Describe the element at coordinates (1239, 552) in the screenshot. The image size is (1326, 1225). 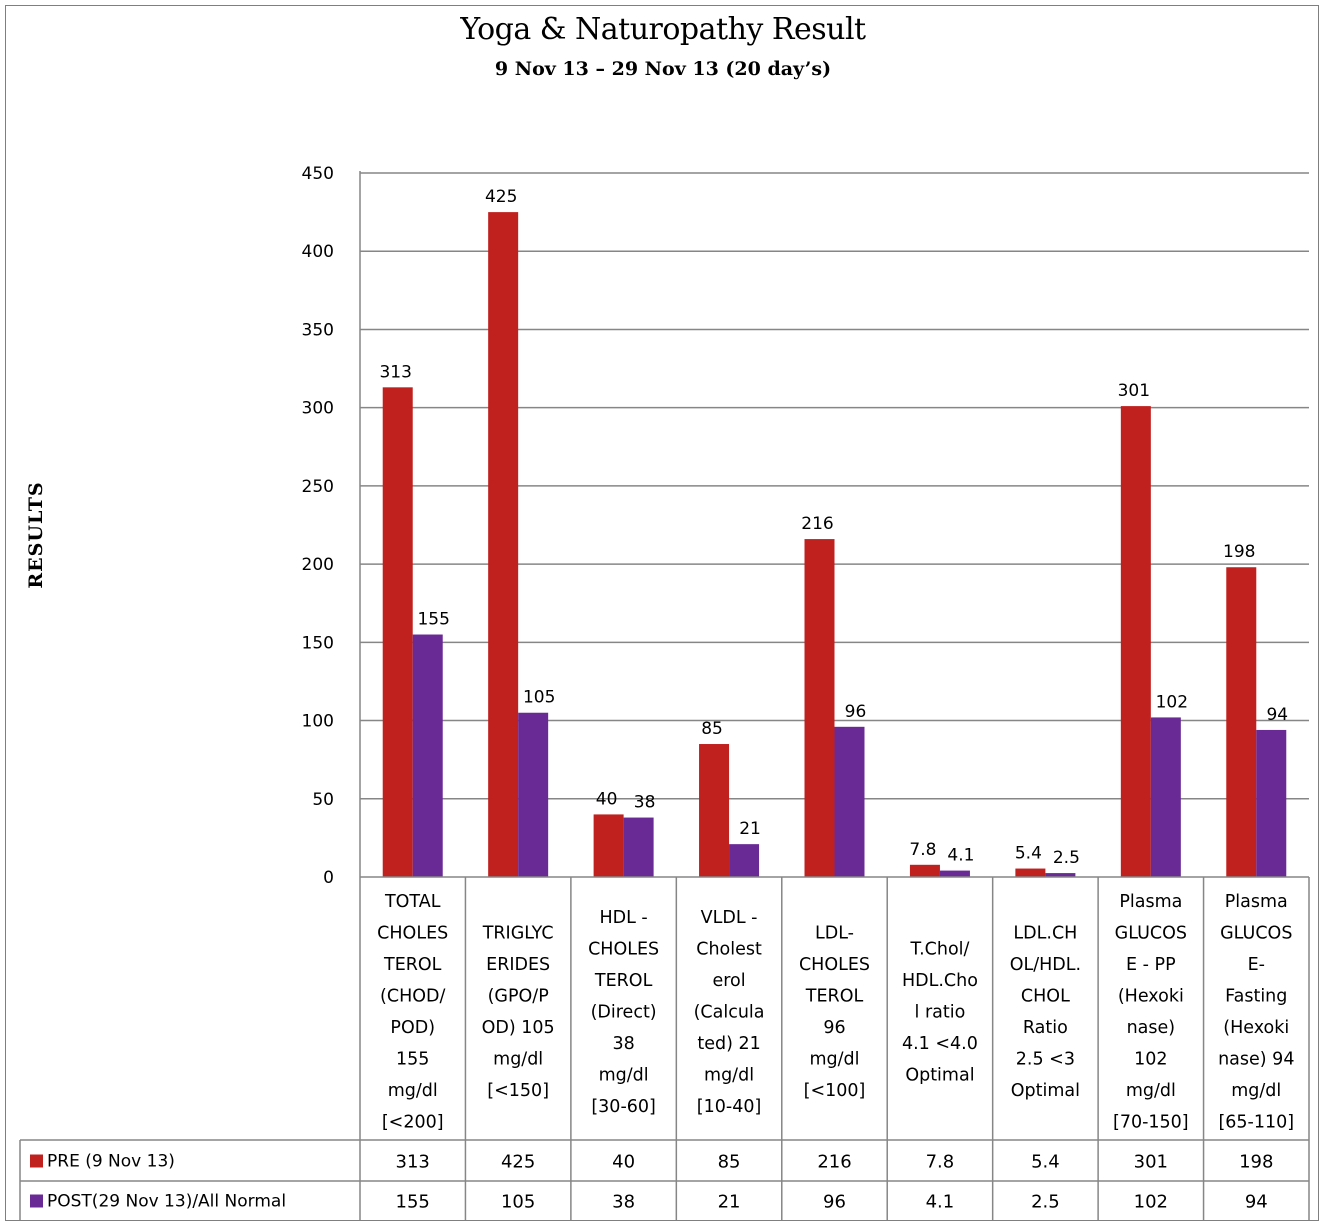
I see `data-label: 198` at that location.